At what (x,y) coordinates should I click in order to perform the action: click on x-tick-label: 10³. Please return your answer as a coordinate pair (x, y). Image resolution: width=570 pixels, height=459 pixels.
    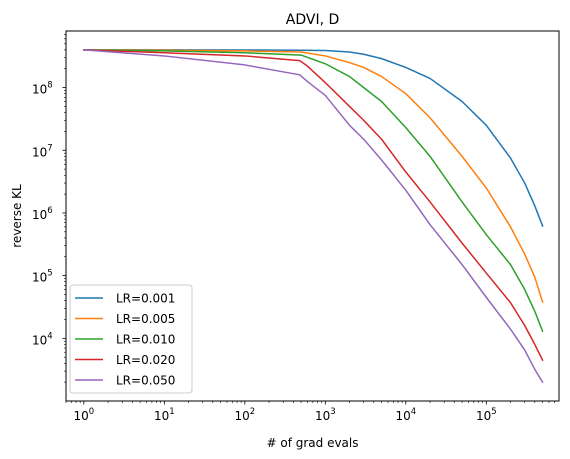
    Looking at the image, I should click on (325, 415).